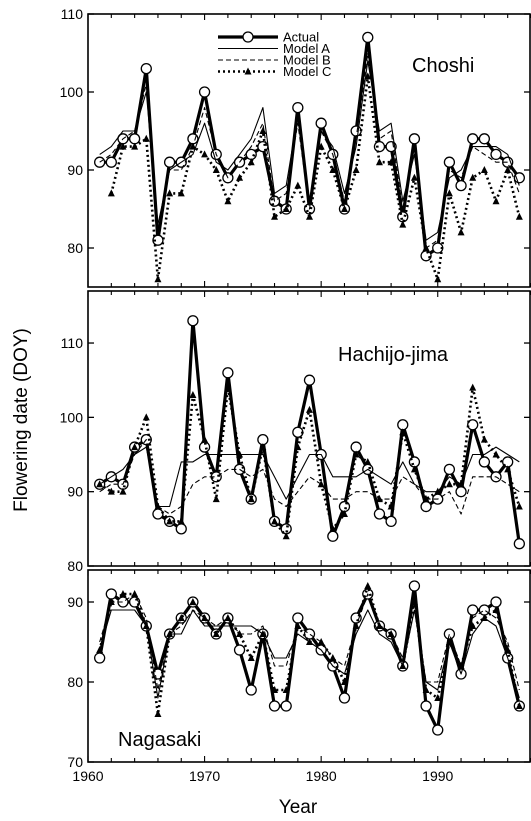  What do you see at coordinates (72, 343) in the screenshot?
I see `y-tick-label-hachijo-jima: 110` at bounding box center [72, 343].